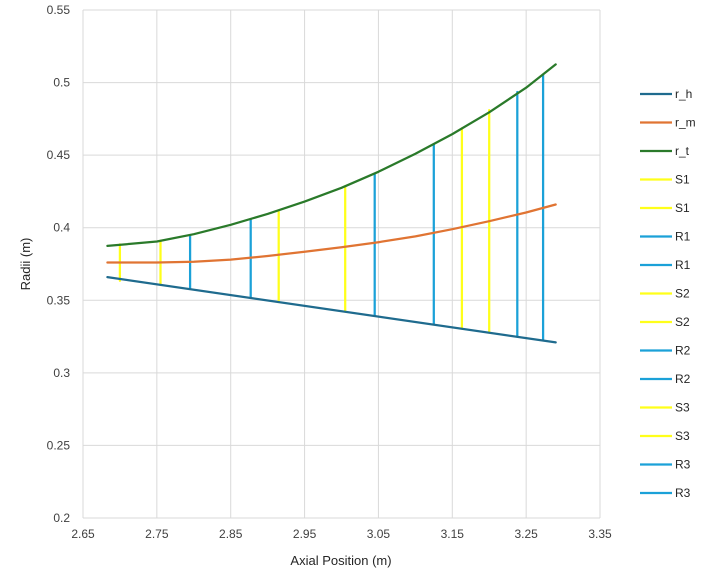  Describe the element at coordinates (305, 534) in the screenshot. I see `x-tick-label: 2.95` at that location.